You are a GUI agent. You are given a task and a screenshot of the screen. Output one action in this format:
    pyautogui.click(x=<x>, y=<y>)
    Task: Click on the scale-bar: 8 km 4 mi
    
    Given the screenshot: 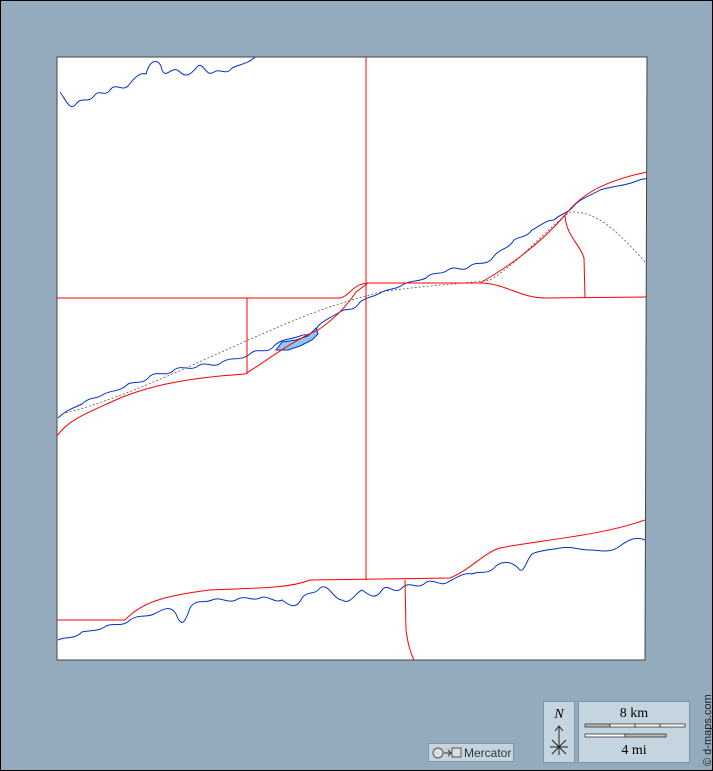 What is the action you would take?
    pyautogui.click(x=634, y=732)
    